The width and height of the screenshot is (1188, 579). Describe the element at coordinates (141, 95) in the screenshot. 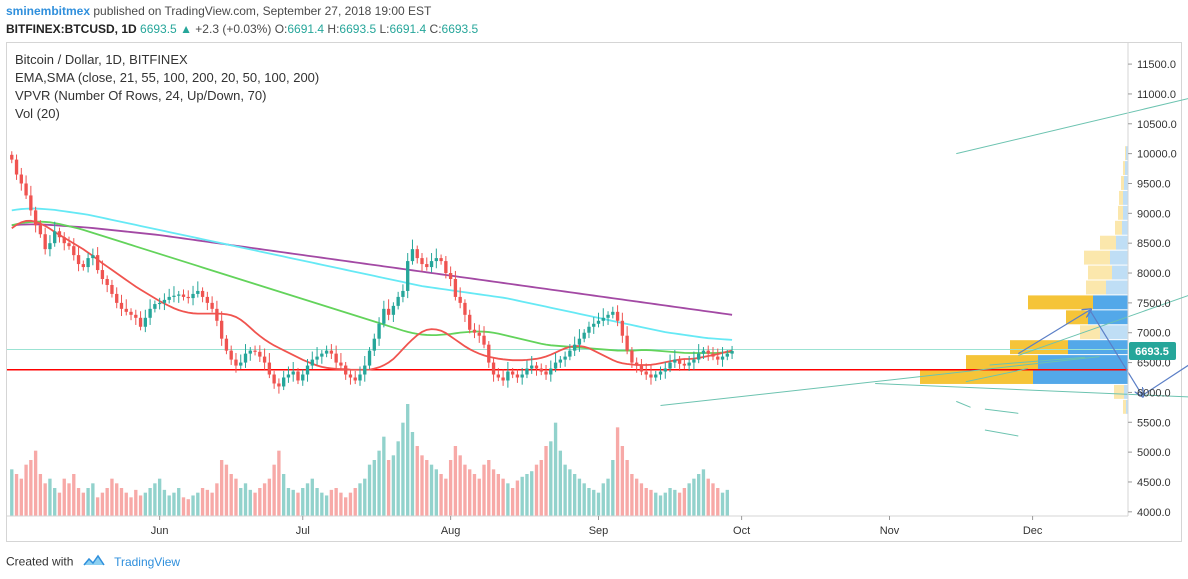

I see `legend-vpvr: VPVR (Number Of Rows, 24, Up/Down, 70)` at that location.